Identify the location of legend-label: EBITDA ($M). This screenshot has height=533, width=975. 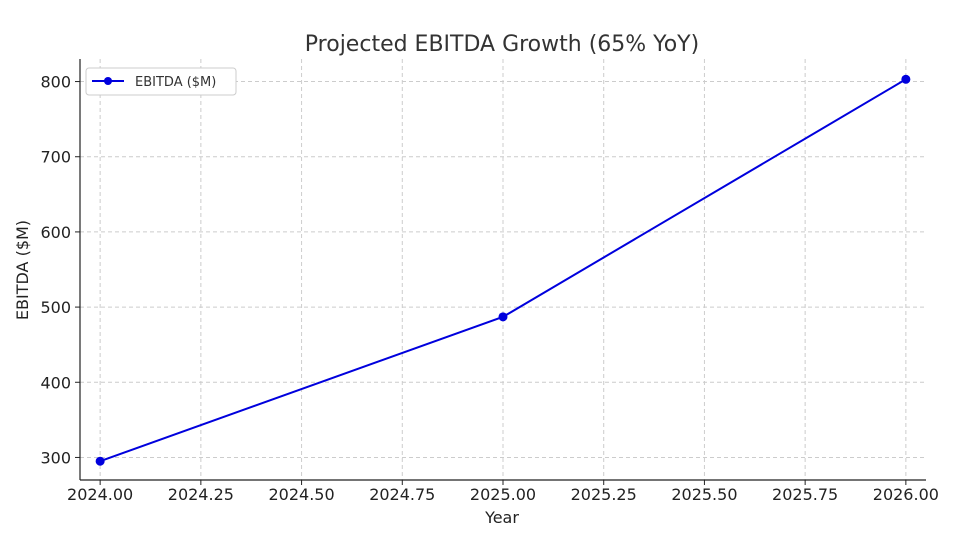
(175, 82).